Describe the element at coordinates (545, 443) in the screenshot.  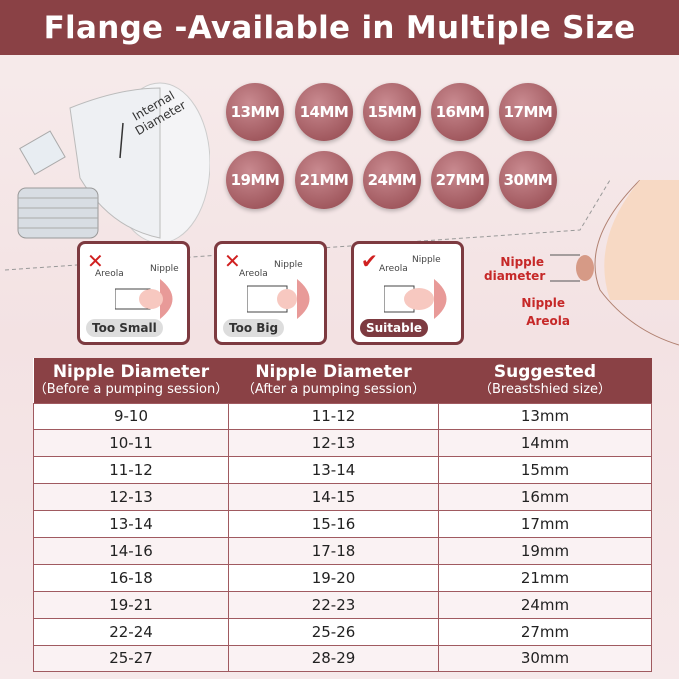
I see `table-cell: 14mm` at that location.